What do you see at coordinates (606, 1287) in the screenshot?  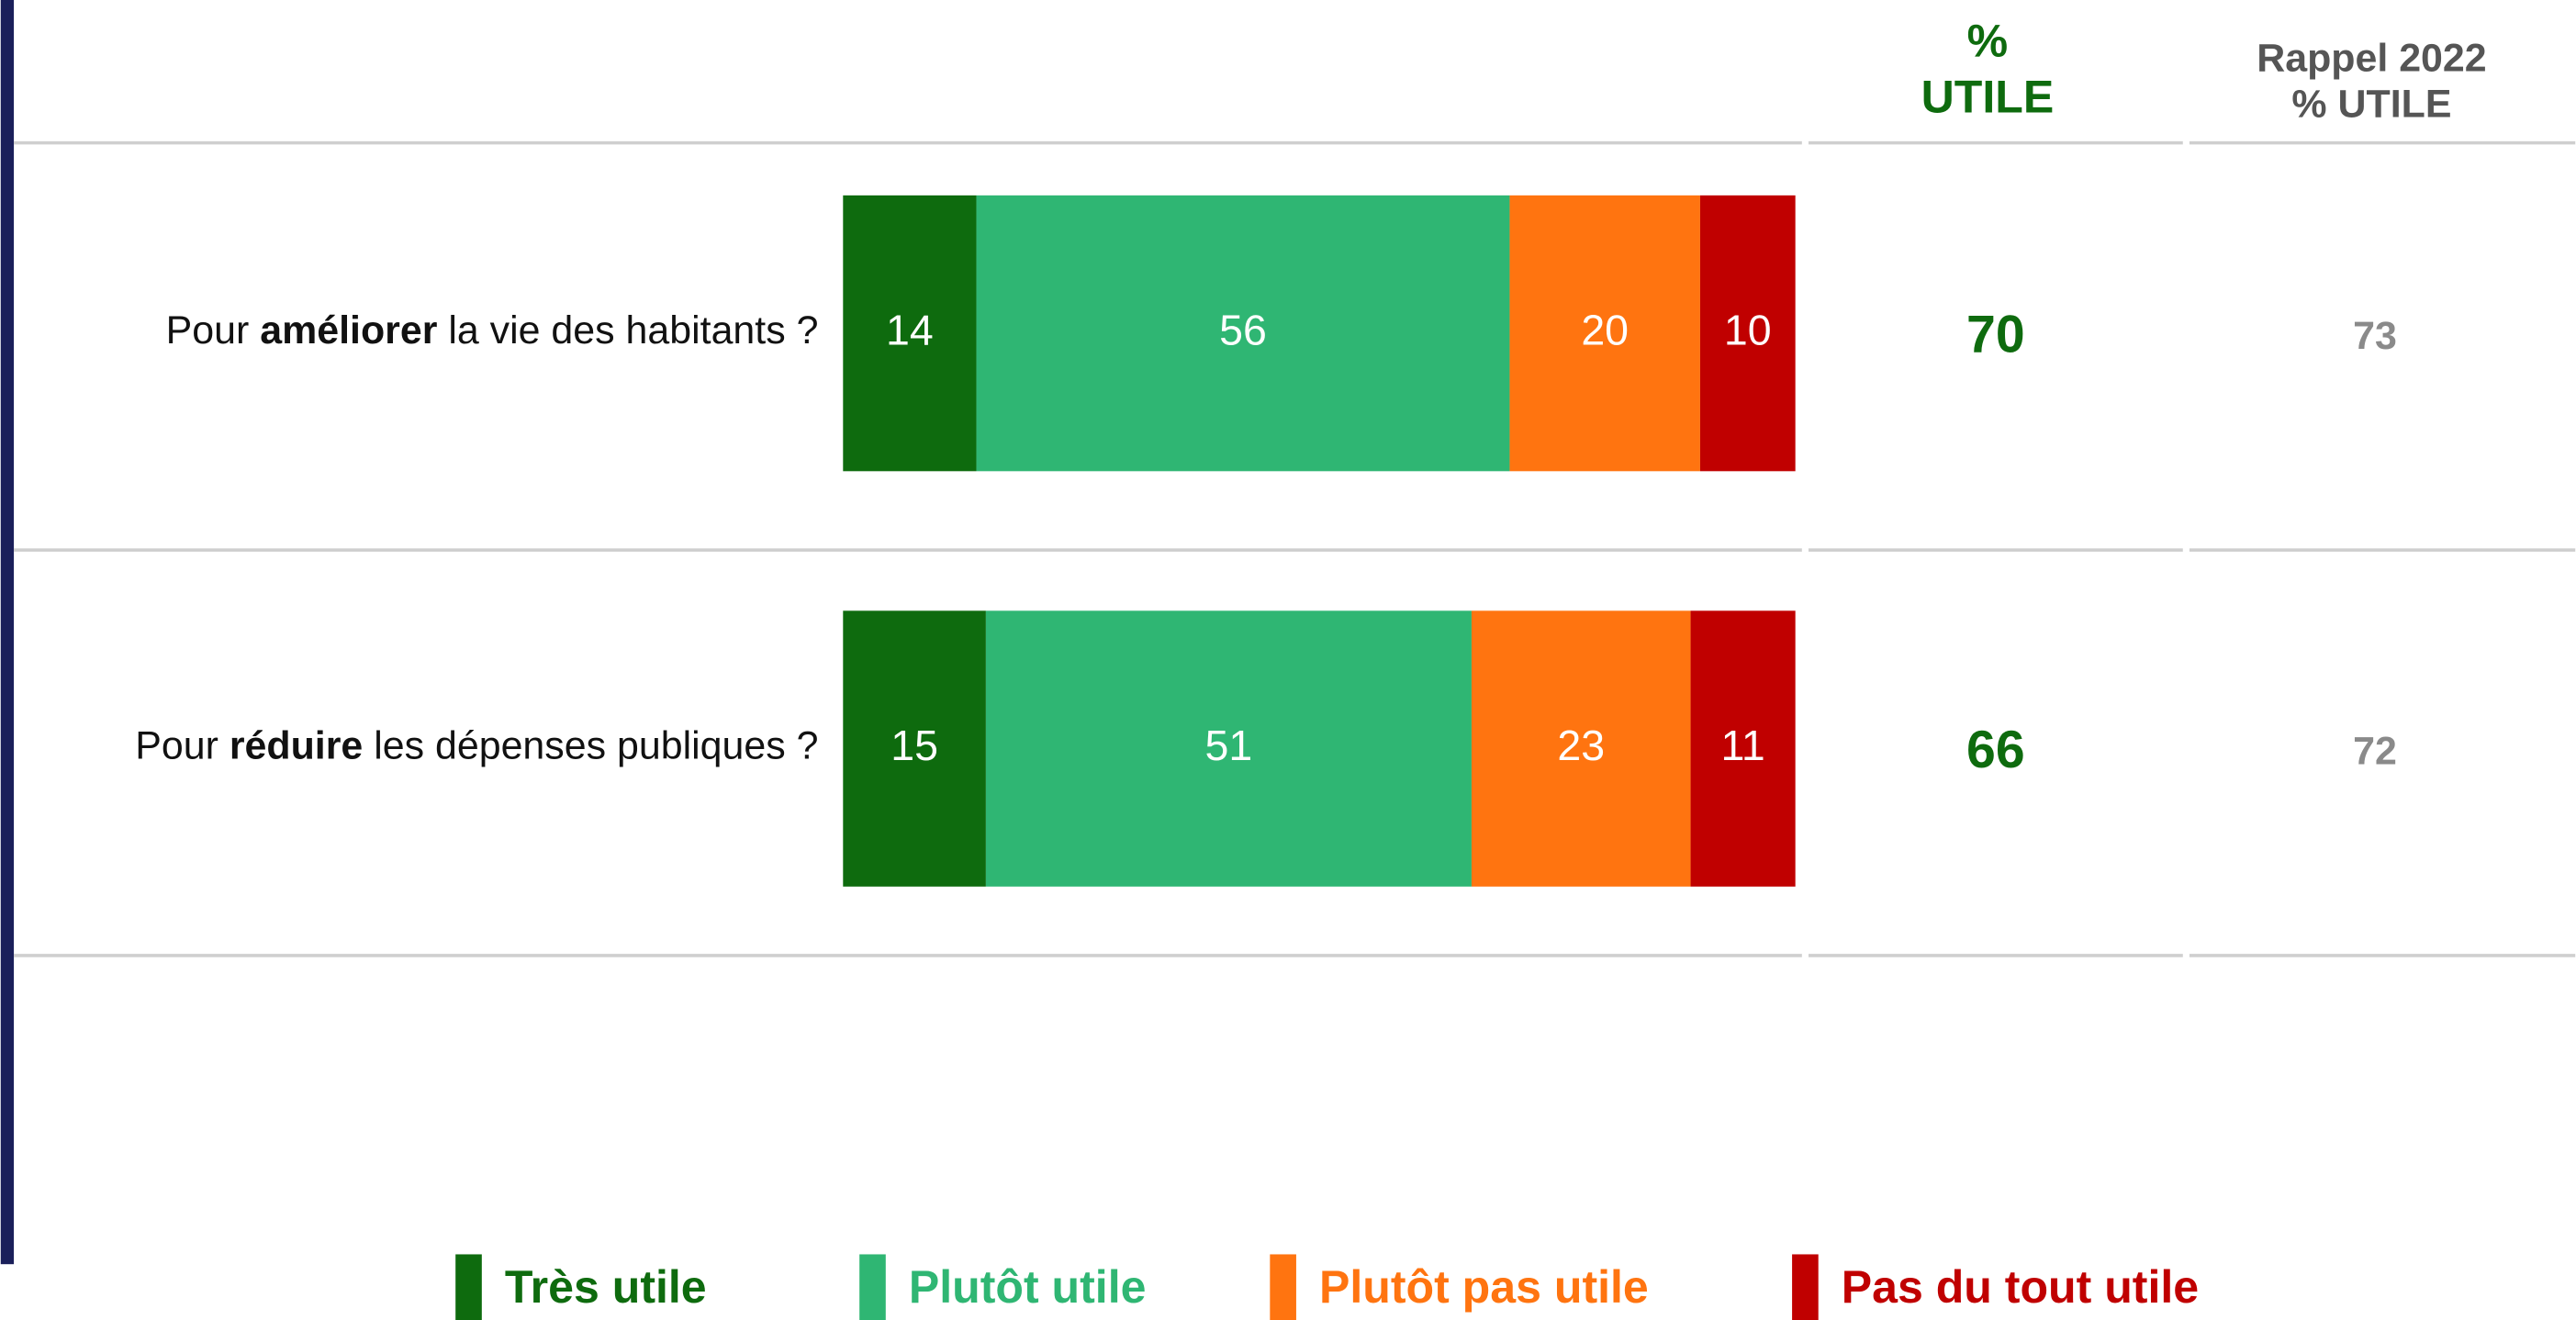 I see `legend-label: Très utile` at bounding box center [606, 1287].